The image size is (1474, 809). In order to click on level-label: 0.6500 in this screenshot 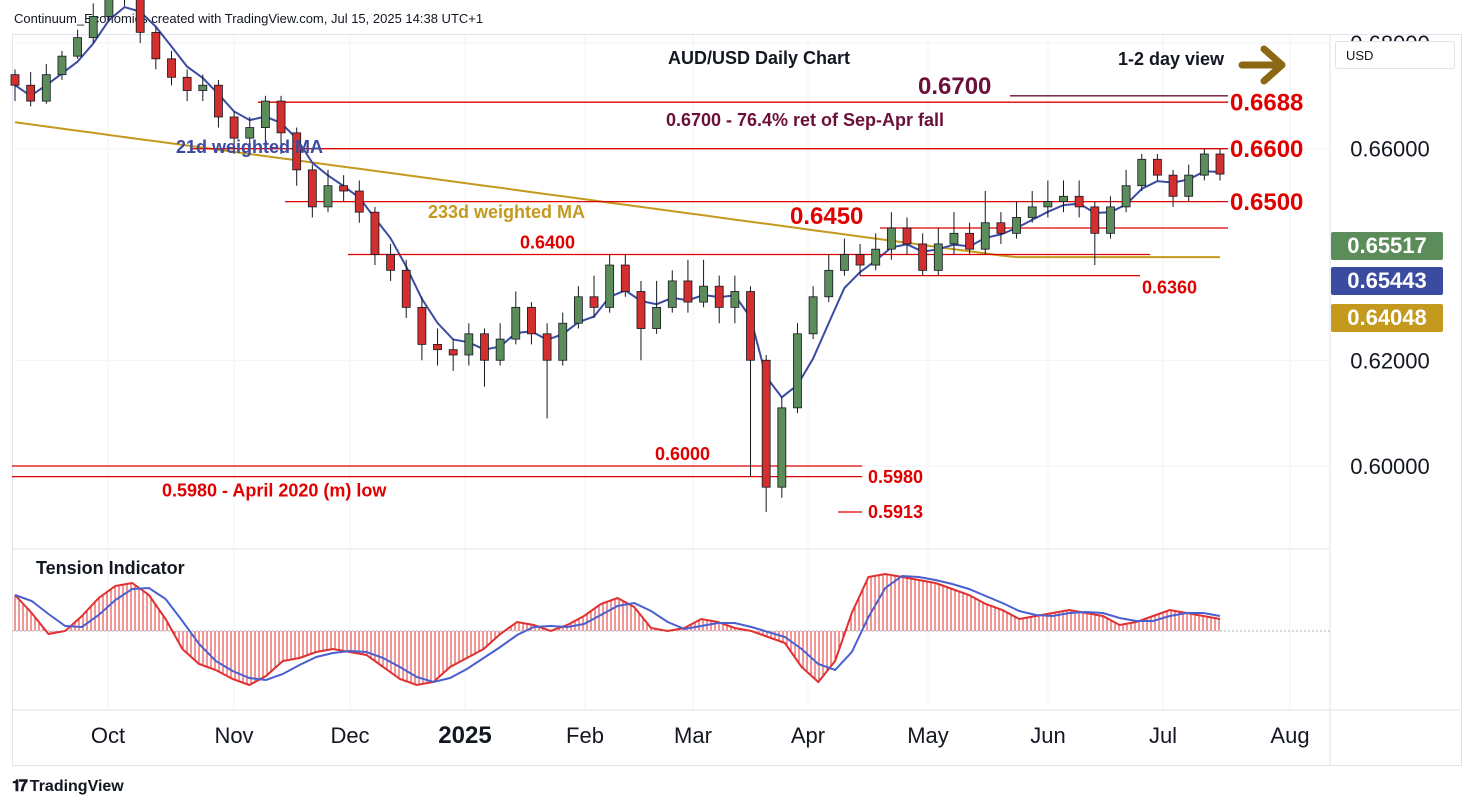, I will do `click(1266, 202)`.